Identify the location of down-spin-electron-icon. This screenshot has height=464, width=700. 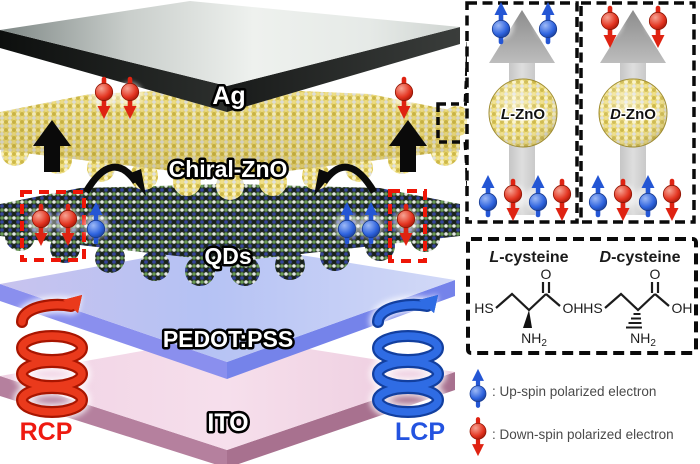
(478, 437).